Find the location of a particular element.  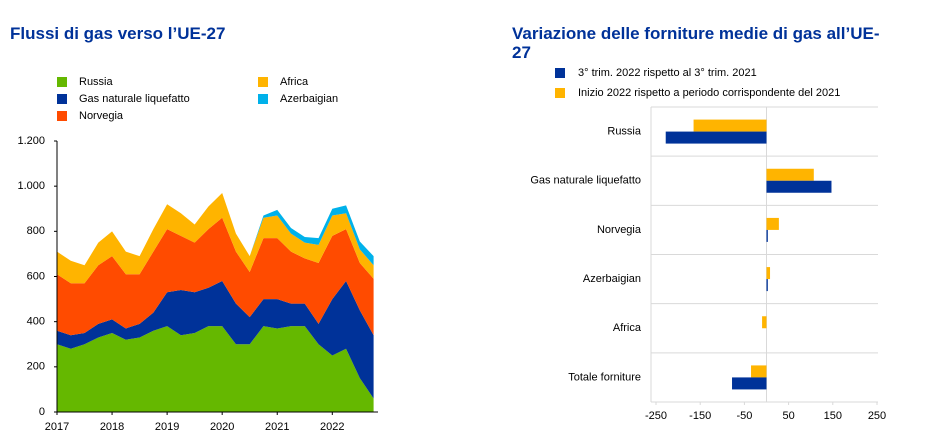

x-tick-label: -50 is located at coordinates (744, 416).